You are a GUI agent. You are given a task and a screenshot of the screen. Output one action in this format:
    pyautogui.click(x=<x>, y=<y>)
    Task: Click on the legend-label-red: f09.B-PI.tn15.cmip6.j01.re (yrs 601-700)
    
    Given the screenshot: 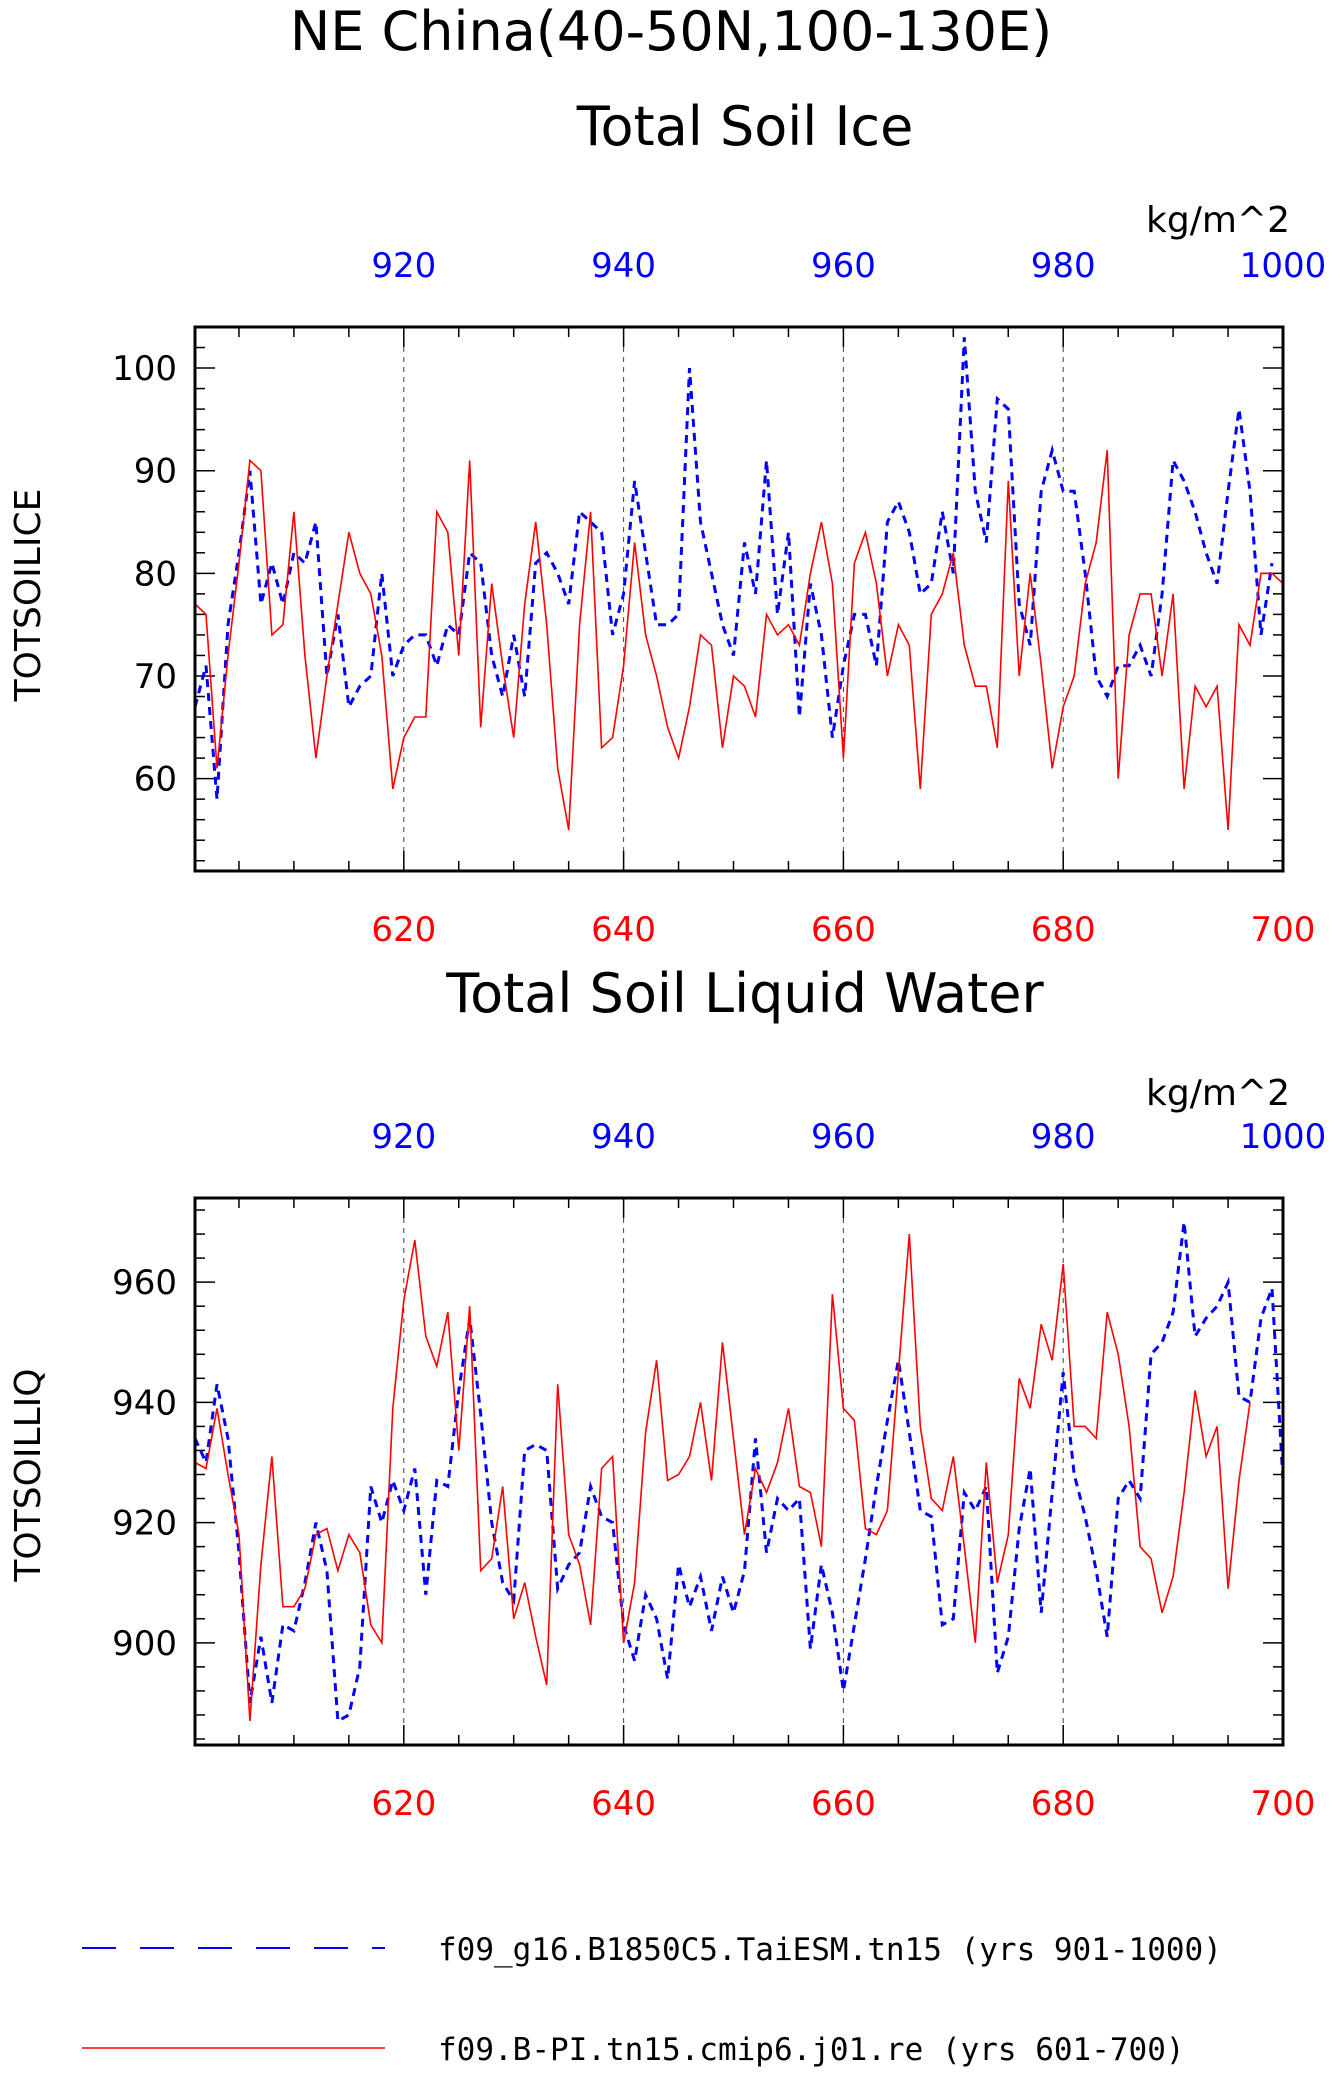 What is the action you would take?
    pyautogui.click(x=811, y=2050)
    